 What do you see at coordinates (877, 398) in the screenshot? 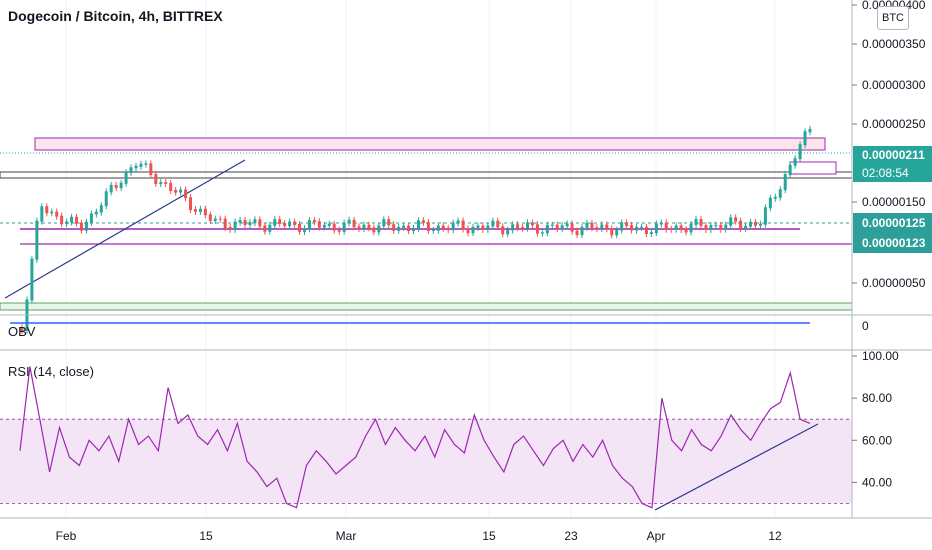
I see `rsi-tick-label: 80.00` at bounding box center [877, 398].